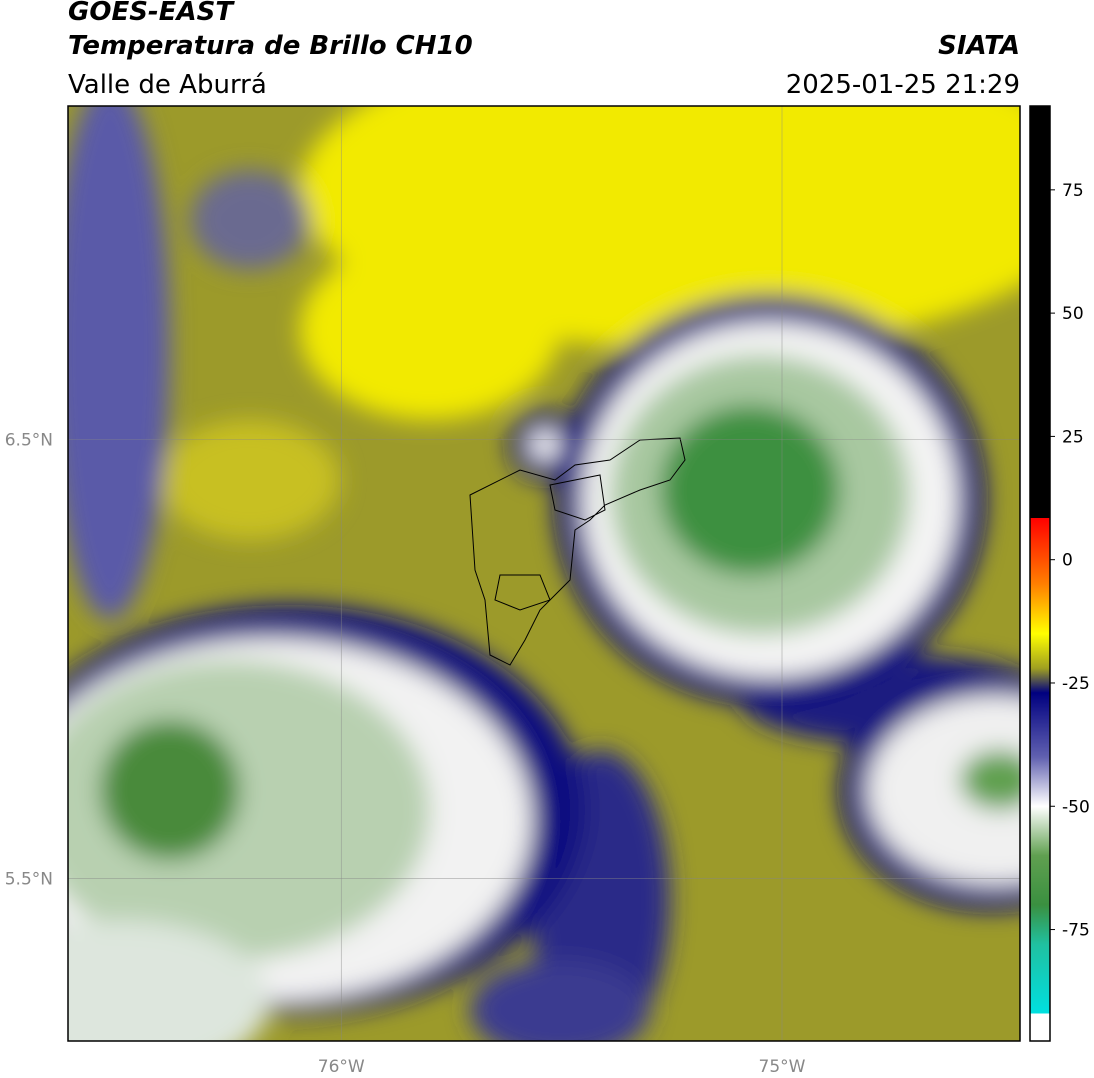 This screenshot has width=1094, height=1078. What do you see at coordinates (1076, 684) in the screenshot?
I see `colorbar-tick-label: -25` at bounding box center [1076, 684].